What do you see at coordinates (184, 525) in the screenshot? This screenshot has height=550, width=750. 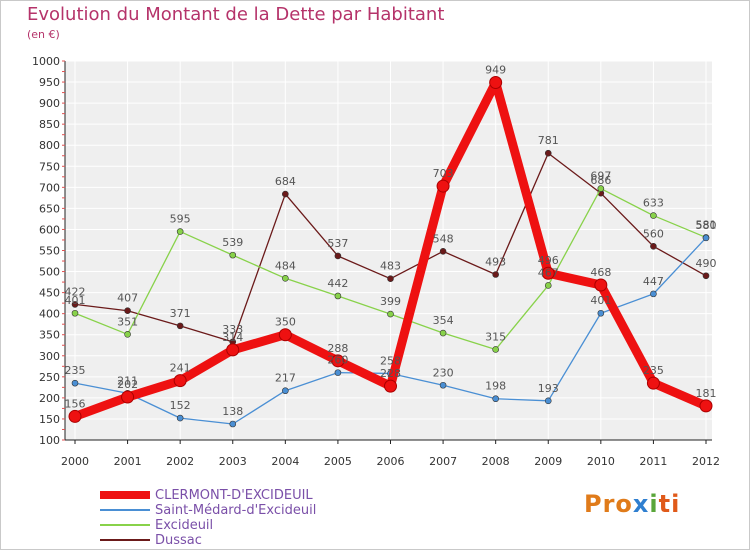 I see `legend-label: Excideuil` at bounding box center [184, 525].